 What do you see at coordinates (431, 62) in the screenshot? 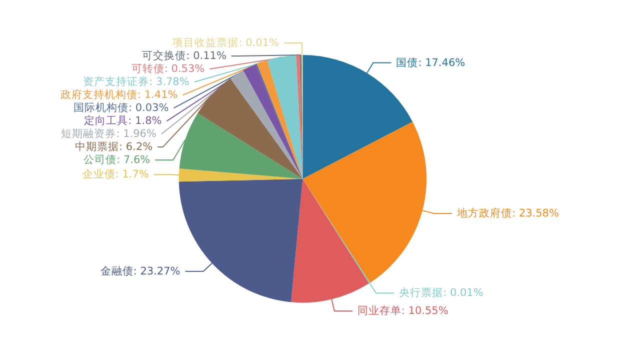
I see `slice-label: 国债: 17.46%` at bounding box center [431, 62].